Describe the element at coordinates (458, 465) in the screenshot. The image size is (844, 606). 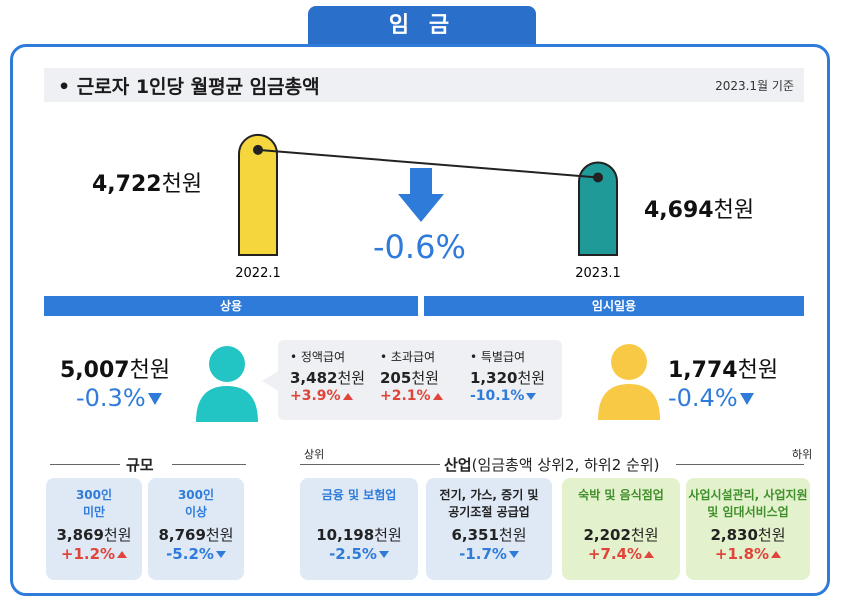
I see `industry-title-text: 산업` at that location.